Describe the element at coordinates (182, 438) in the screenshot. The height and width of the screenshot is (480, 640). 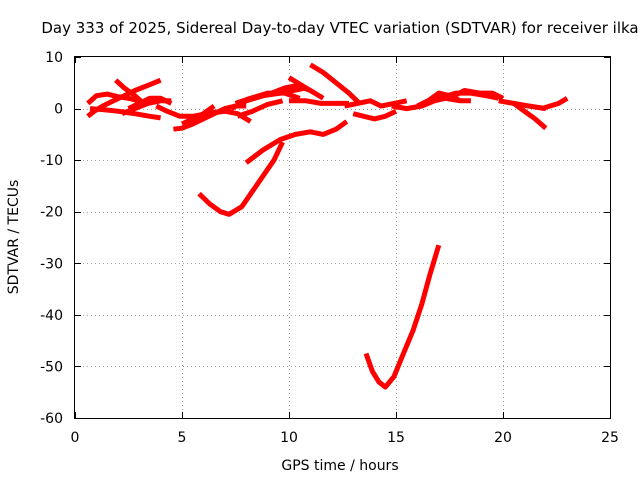
I see `x-tick-label: 5` at that location.